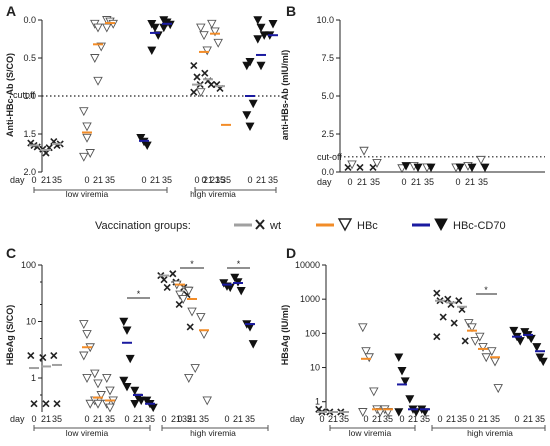 The image size is (550, 446). Describe the element at coordinates (150, 419) in the screenshot. I see `panel-c-xtick-2-2: 35` at that location.